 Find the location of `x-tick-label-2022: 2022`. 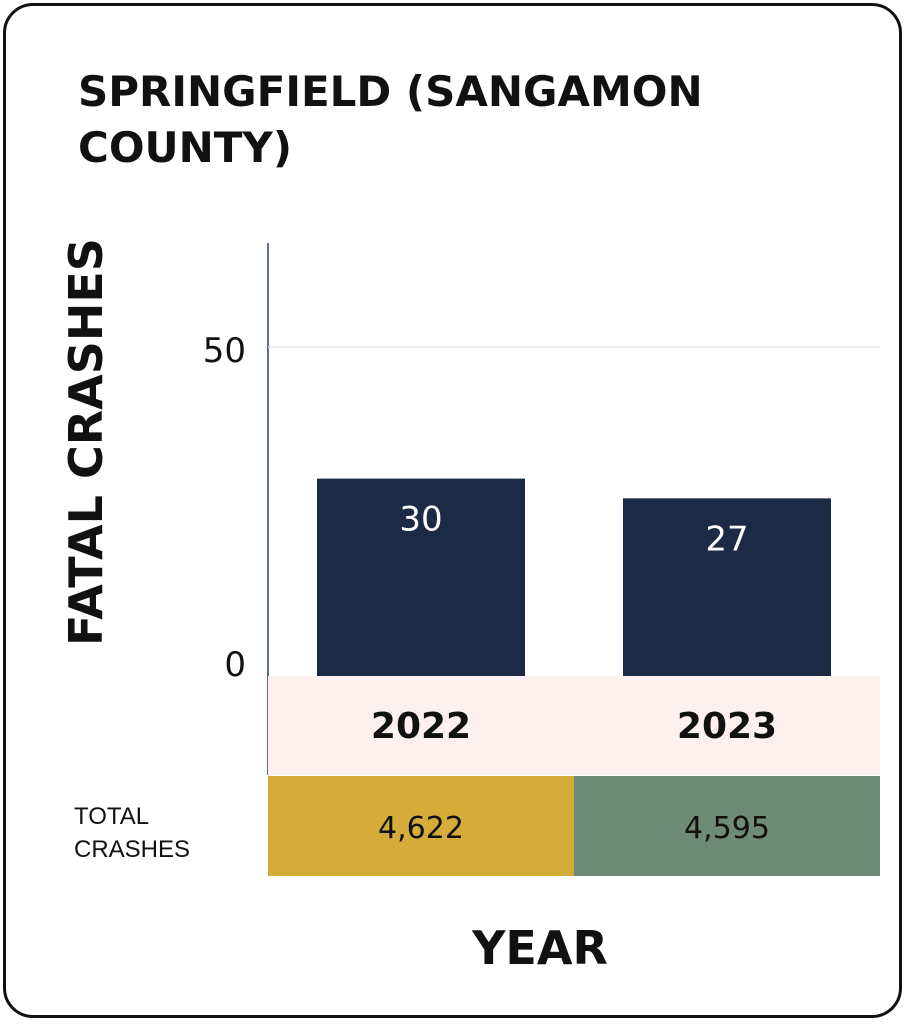

x-tick-label-2022: 2022 is located at coordinates (421, 726).